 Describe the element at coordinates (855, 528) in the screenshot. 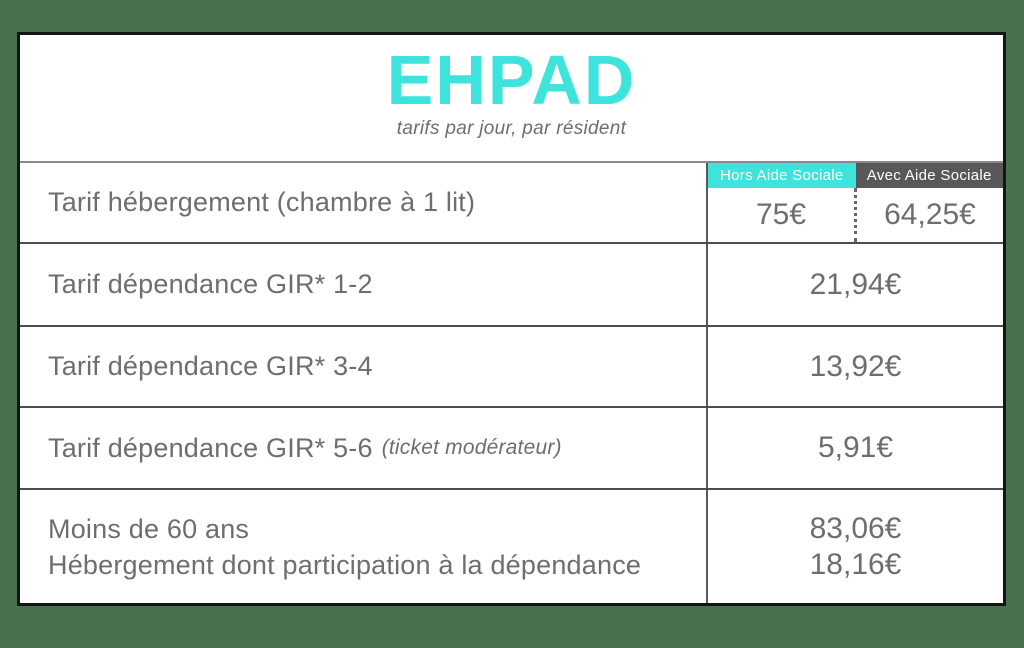

I see `price-line-1: 83,06€` at that location.